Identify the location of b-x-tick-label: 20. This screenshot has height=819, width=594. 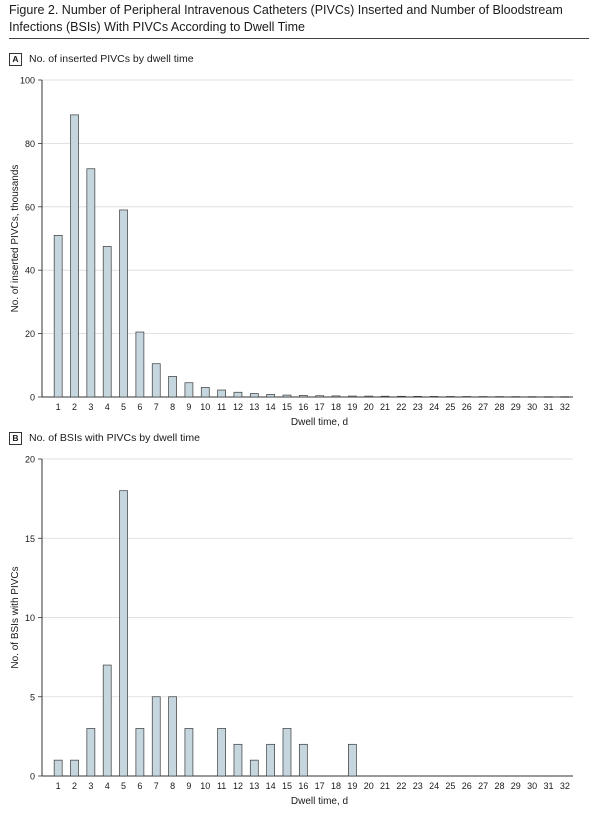
(369, 786).